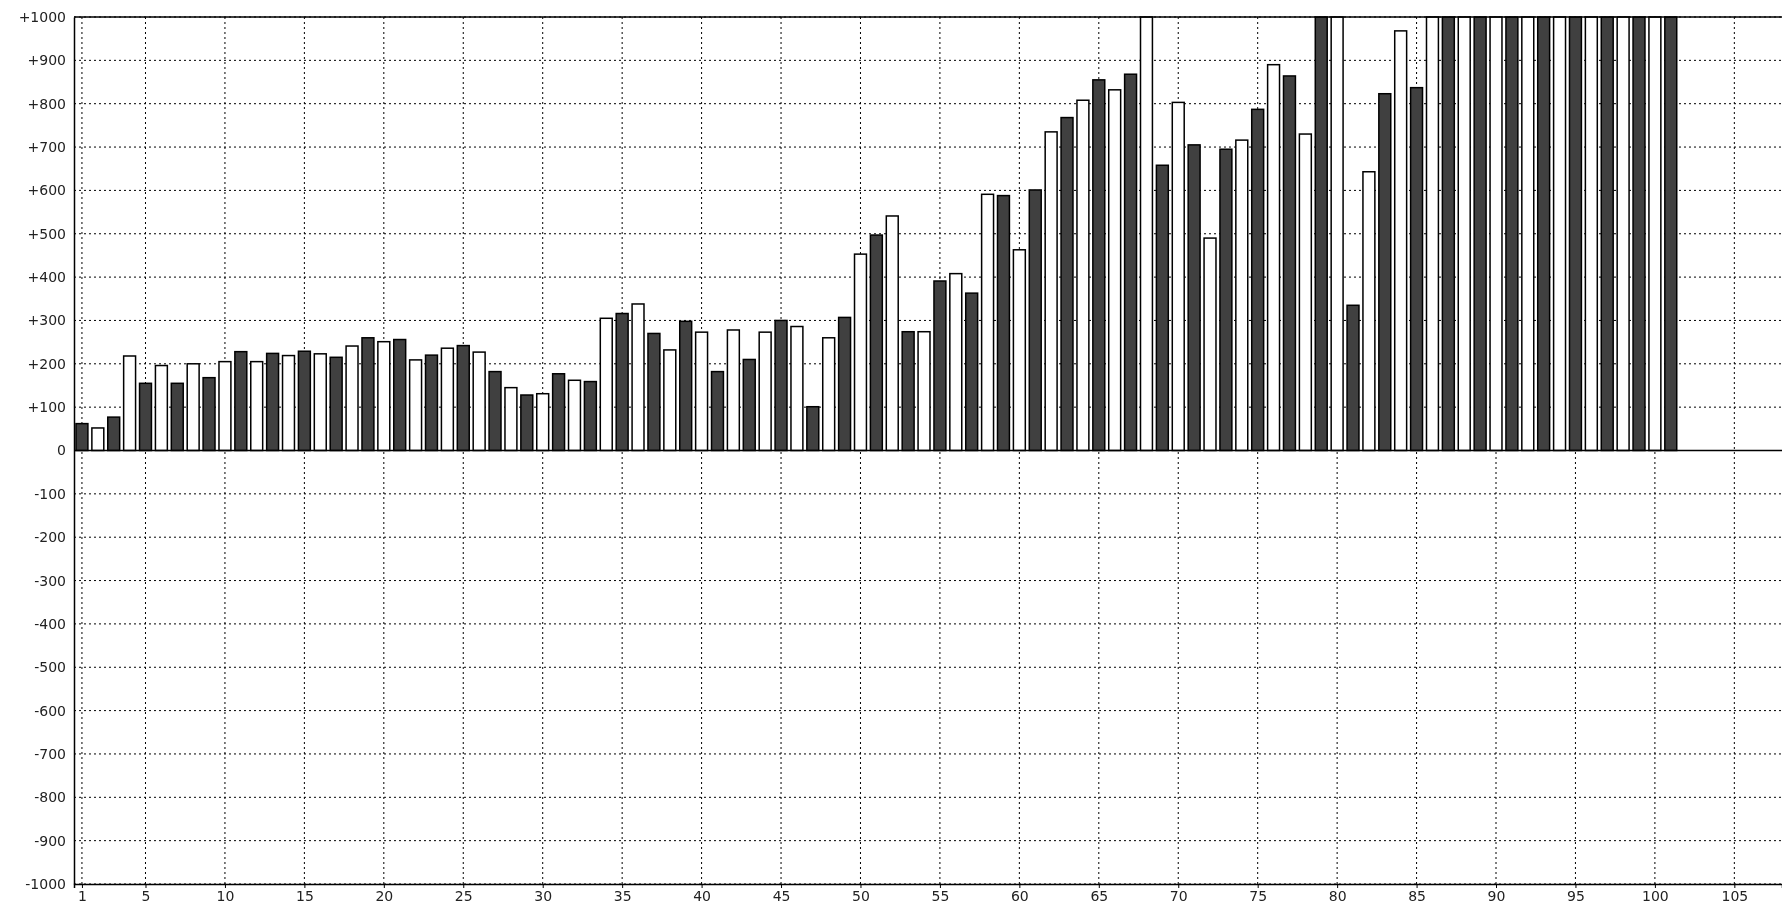 Image resolution: width=1782 pixels, height=908 pixels. Describe the element at coordinates (46, 320) in the screenshot. I see `y-tick-label: +300` at that location.